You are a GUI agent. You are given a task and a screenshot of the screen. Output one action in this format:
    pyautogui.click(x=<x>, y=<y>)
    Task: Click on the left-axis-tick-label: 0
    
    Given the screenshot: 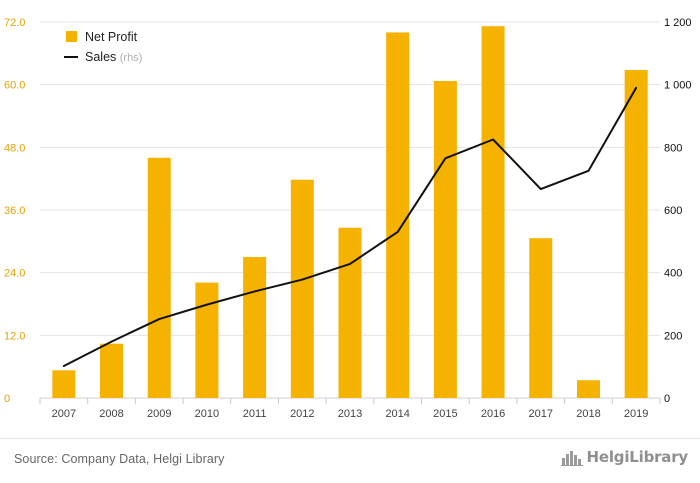 What is the action you would take?
    pyautogui.click(x=7, y=399)
    